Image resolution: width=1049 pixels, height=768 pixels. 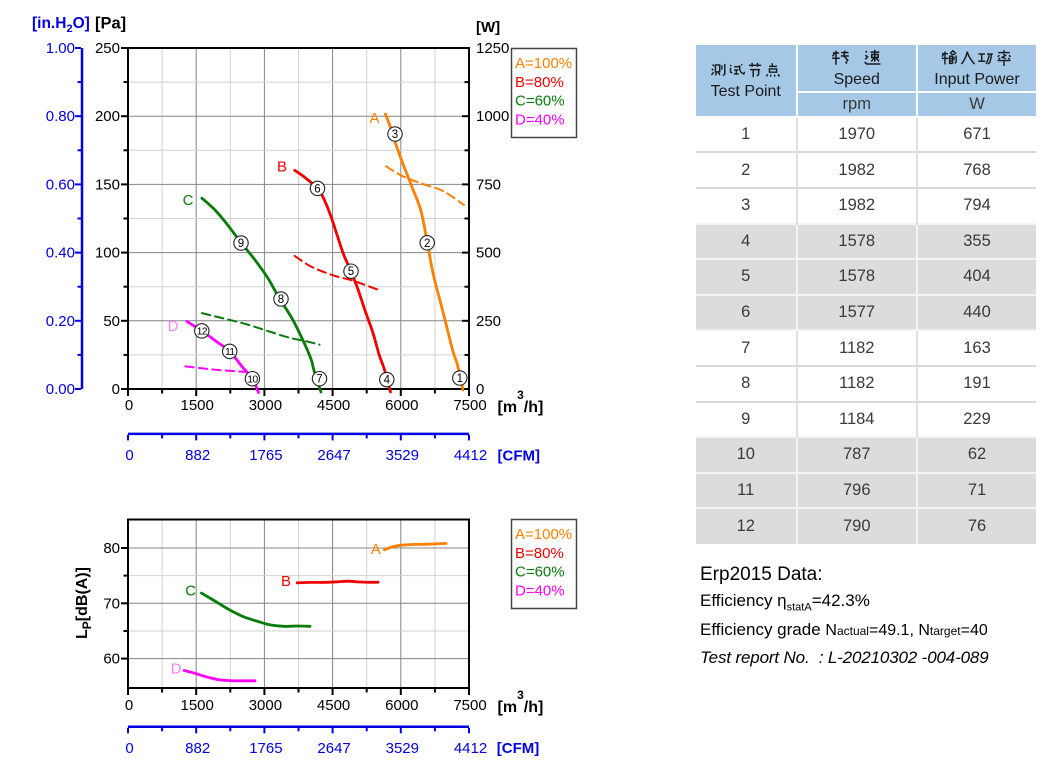 I want to click on svg-text: 1, so click(x=460, y=379).